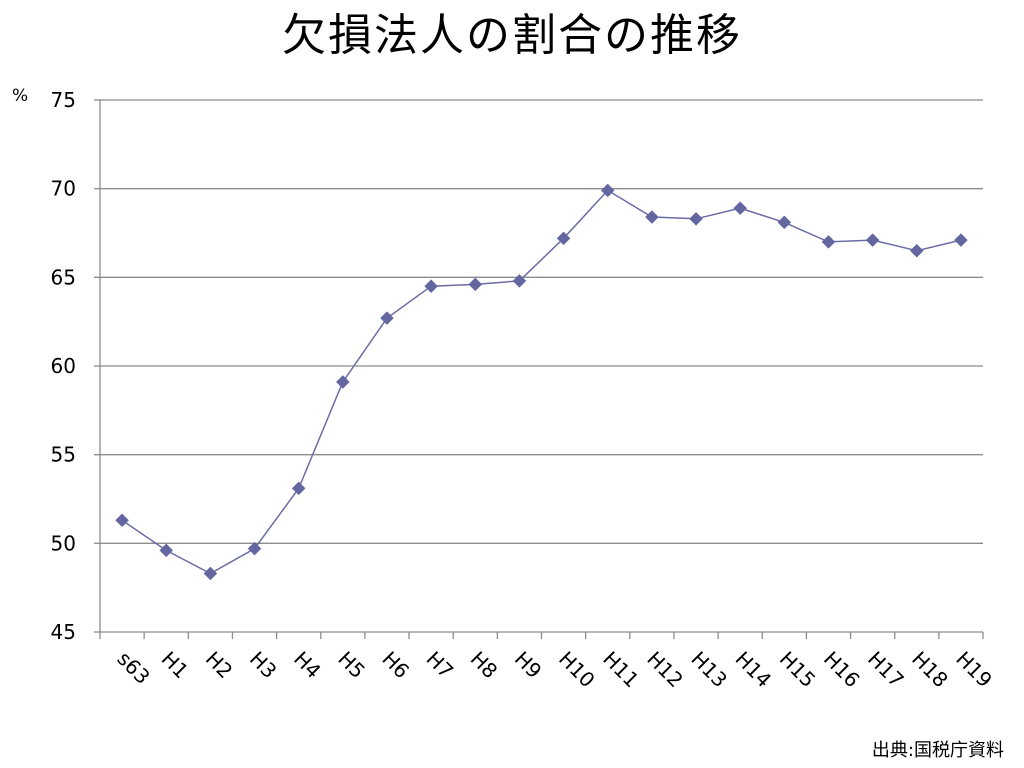 The image size is (1024, 768). I want to click on x-tick-label-H8: H8, so click(484, 665).